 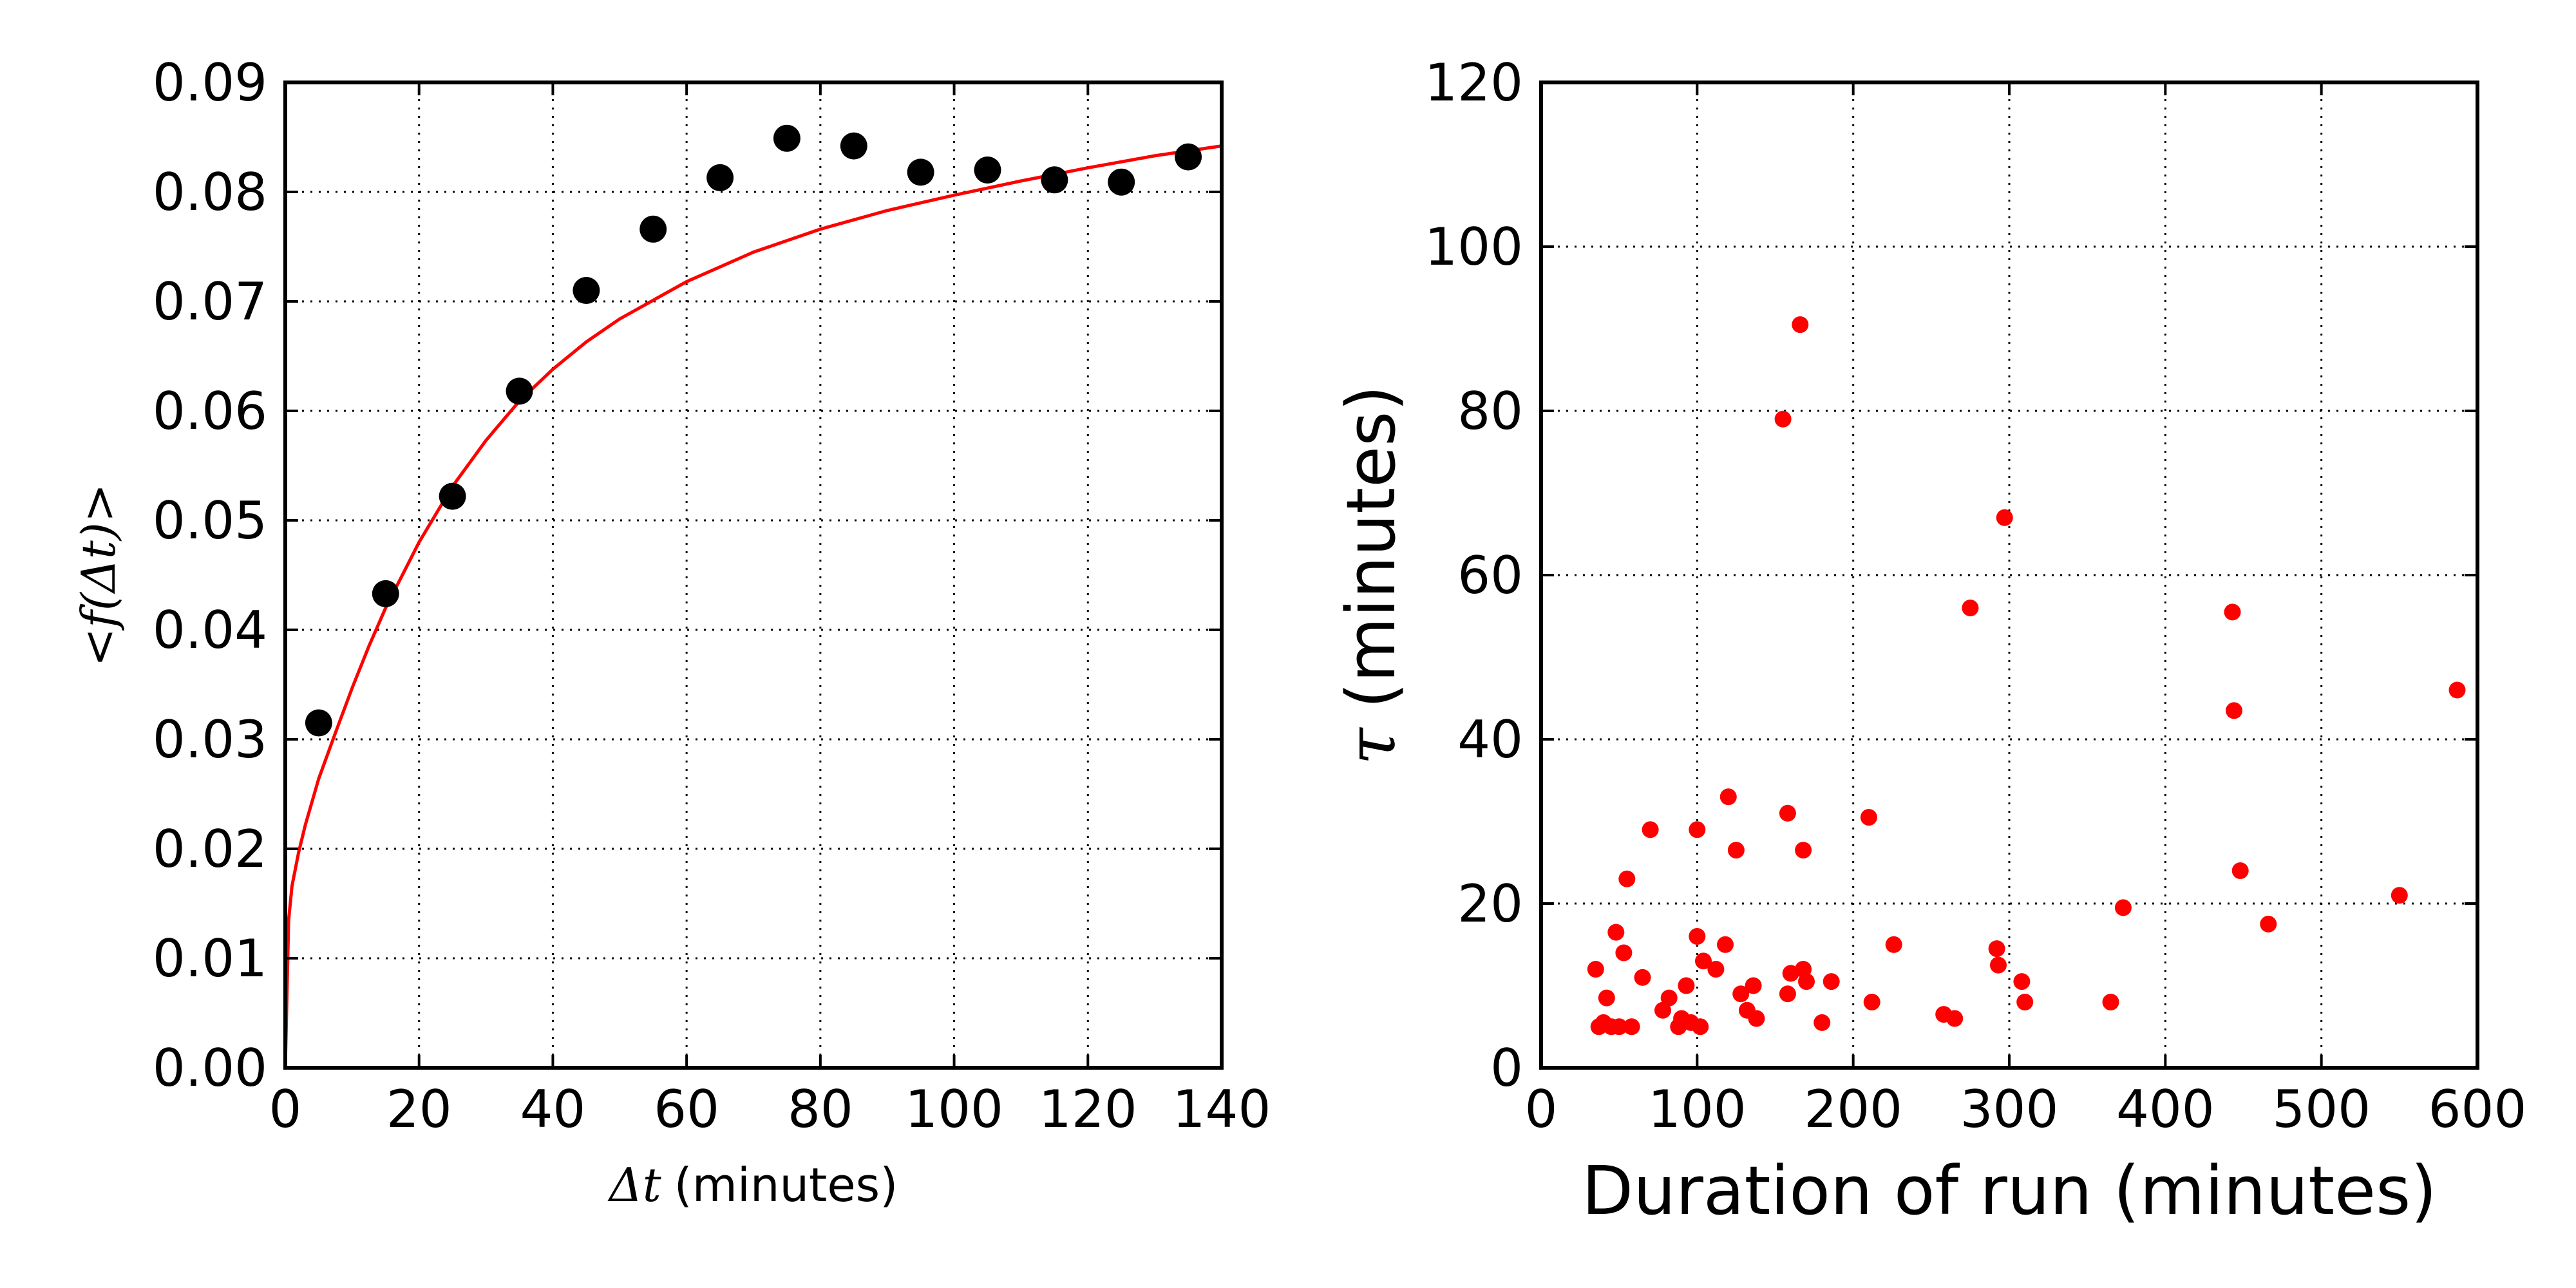 What do you see at coordinates (285, 1109) in the screenshot?
I see `left-x-tick-label: 0` at bounding box center [285, 1109].